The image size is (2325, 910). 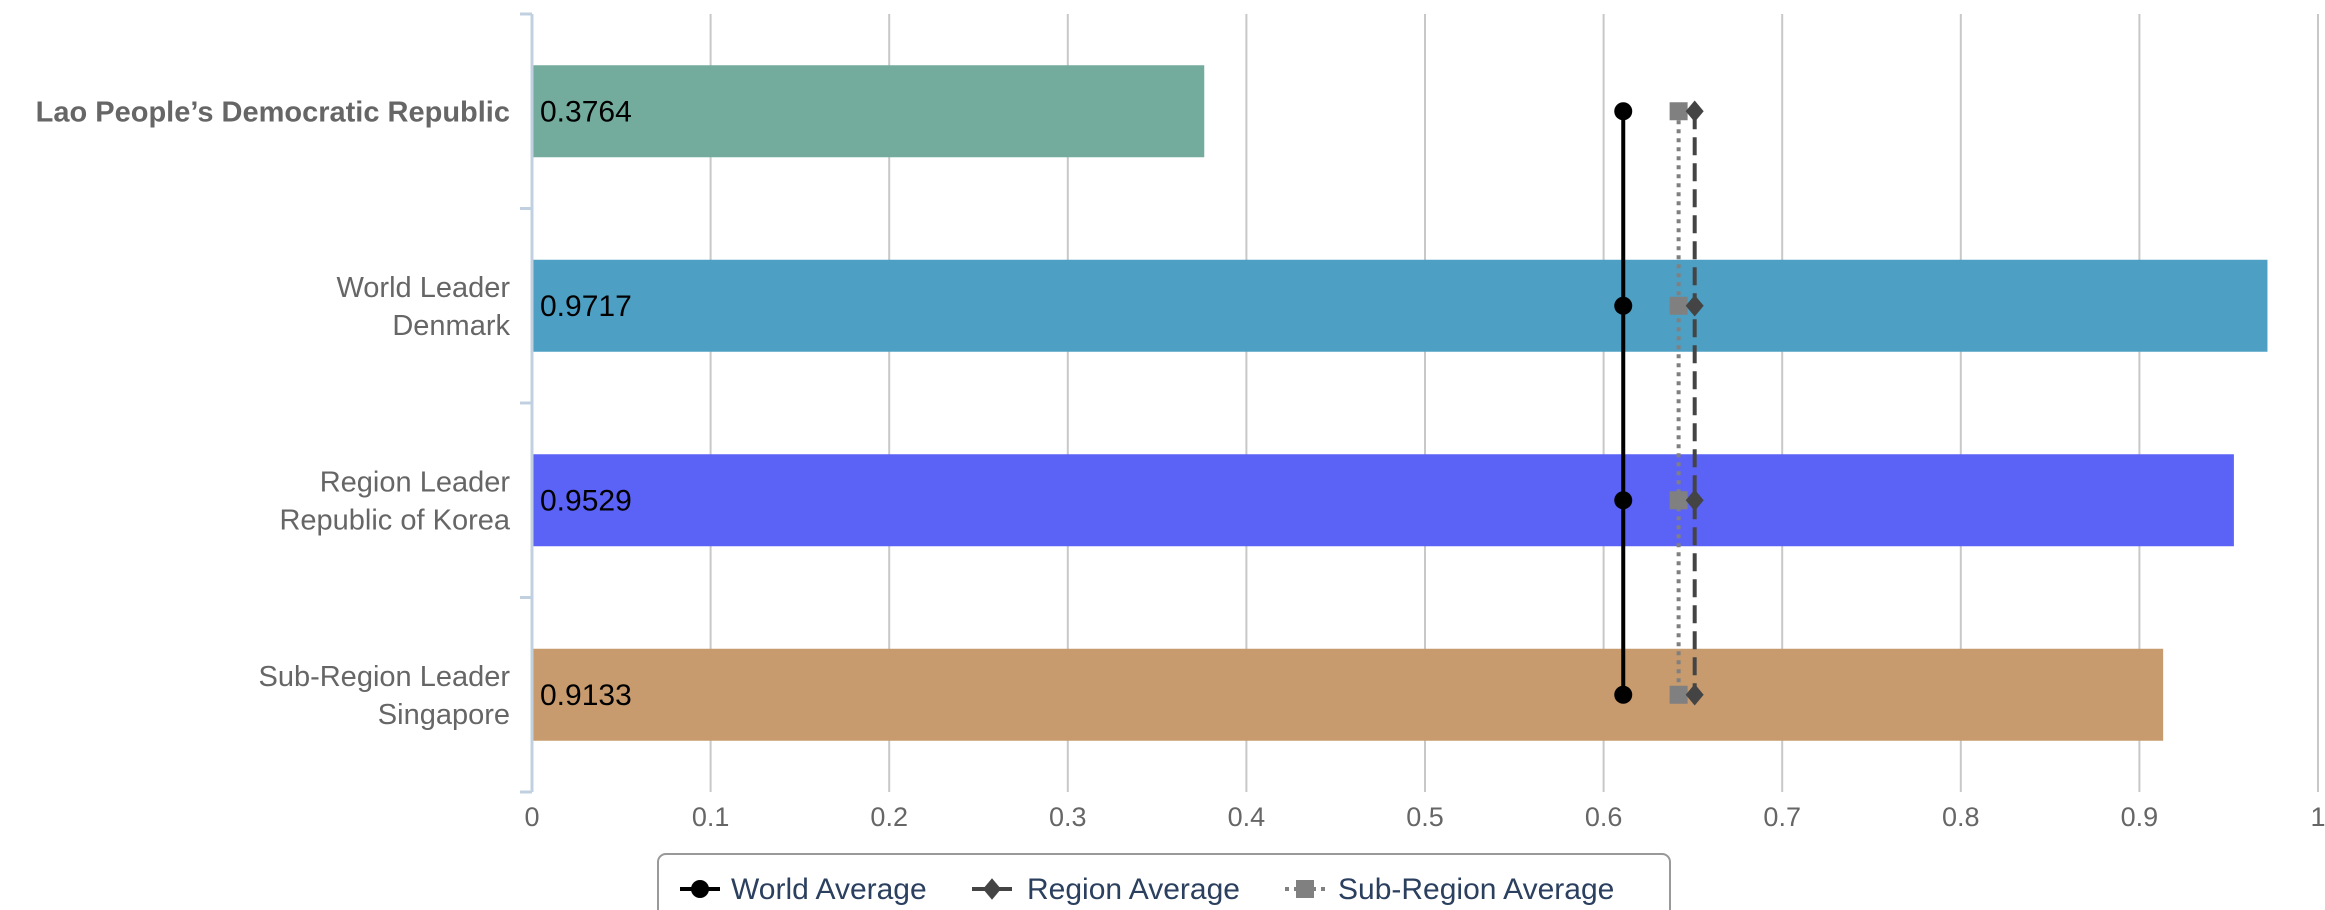 I want to click on legend-item-label: Region Average, so click(x=1133, y=889).